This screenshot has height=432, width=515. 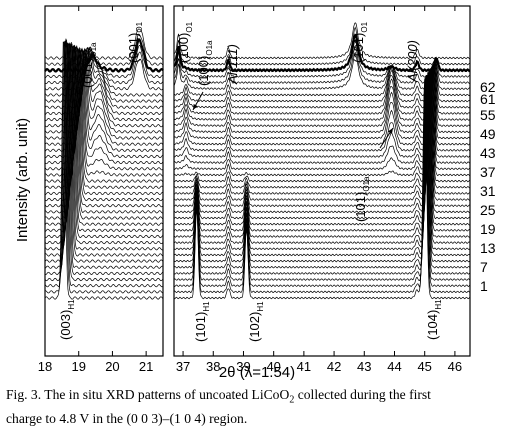 What do you see at coordinates (484, 286) in the screenshot?
I see `series-label: 1` at bounding box center [484, 286].